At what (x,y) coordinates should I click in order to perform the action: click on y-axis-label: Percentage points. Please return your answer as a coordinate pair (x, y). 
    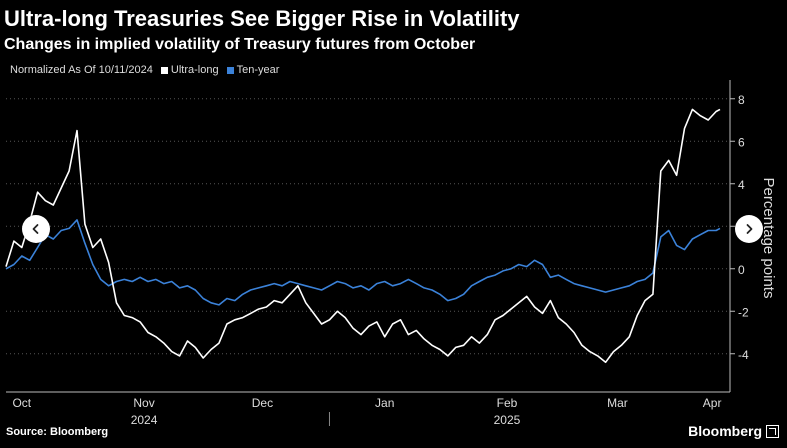
    Looking at the image, I should click on (768, 238).